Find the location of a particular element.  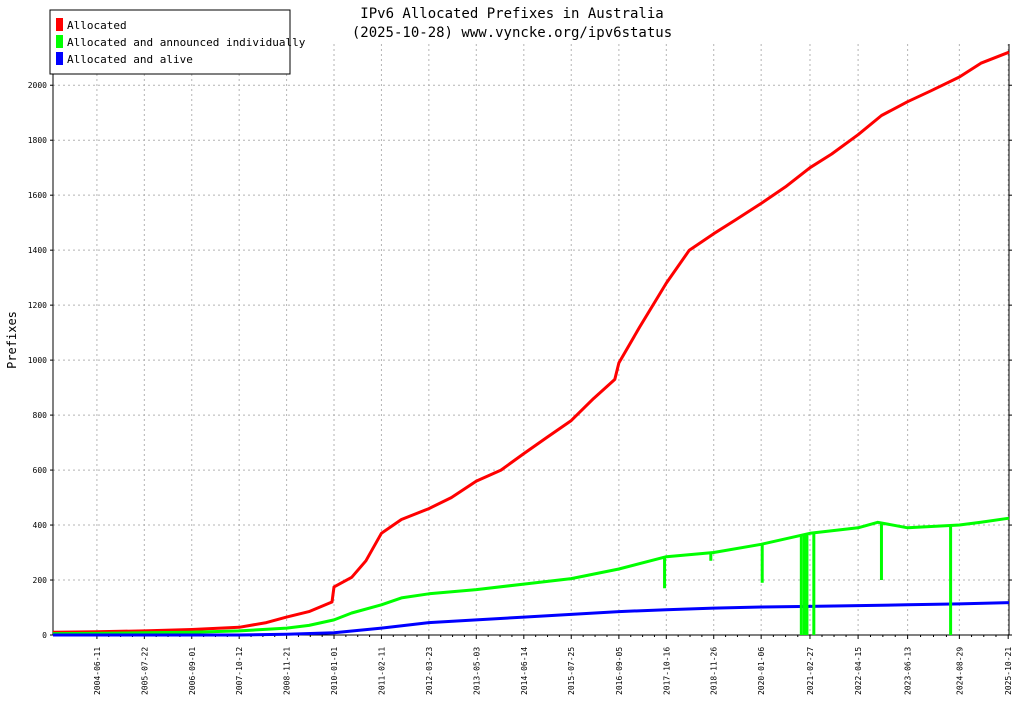

y-tick-label: 600 is located at coordinates (40, 470).